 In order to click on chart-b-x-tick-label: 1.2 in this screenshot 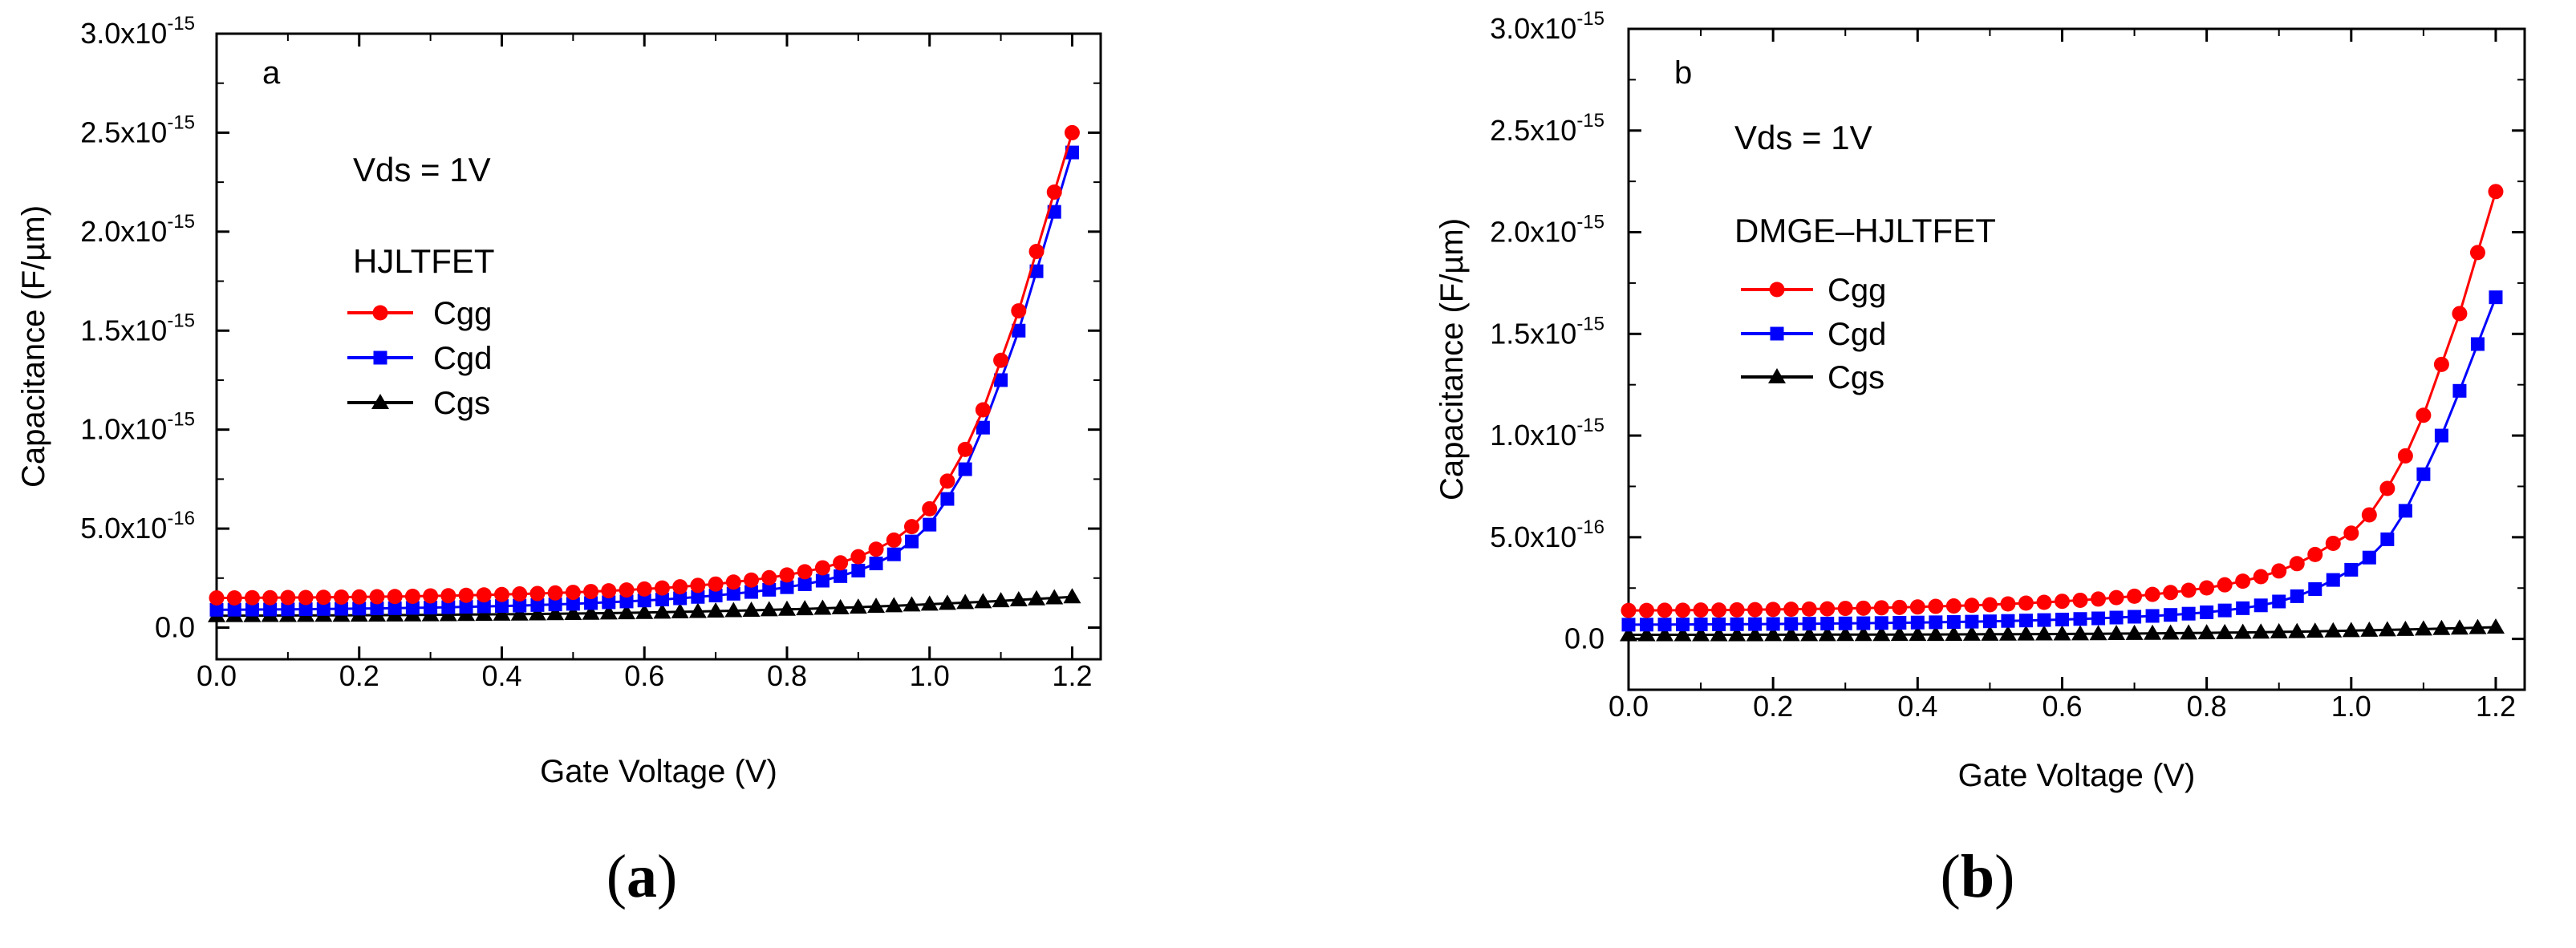, I will do `click(2496, 706)`.